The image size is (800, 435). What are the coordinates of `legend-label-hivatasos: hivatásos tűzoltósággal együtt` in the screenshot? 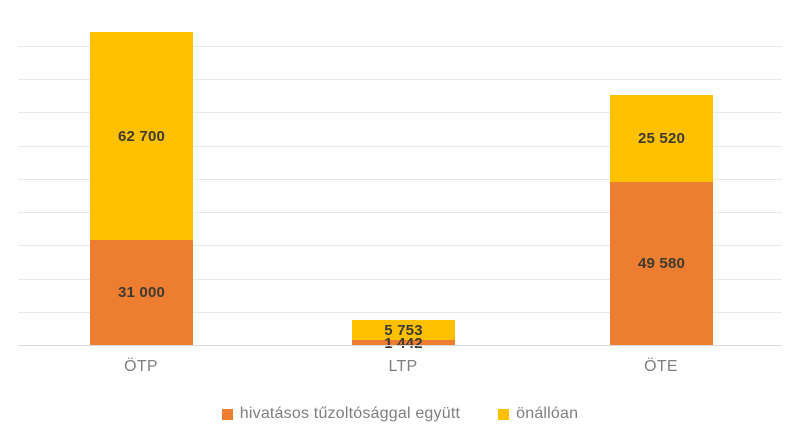 It's located at (350, 413).